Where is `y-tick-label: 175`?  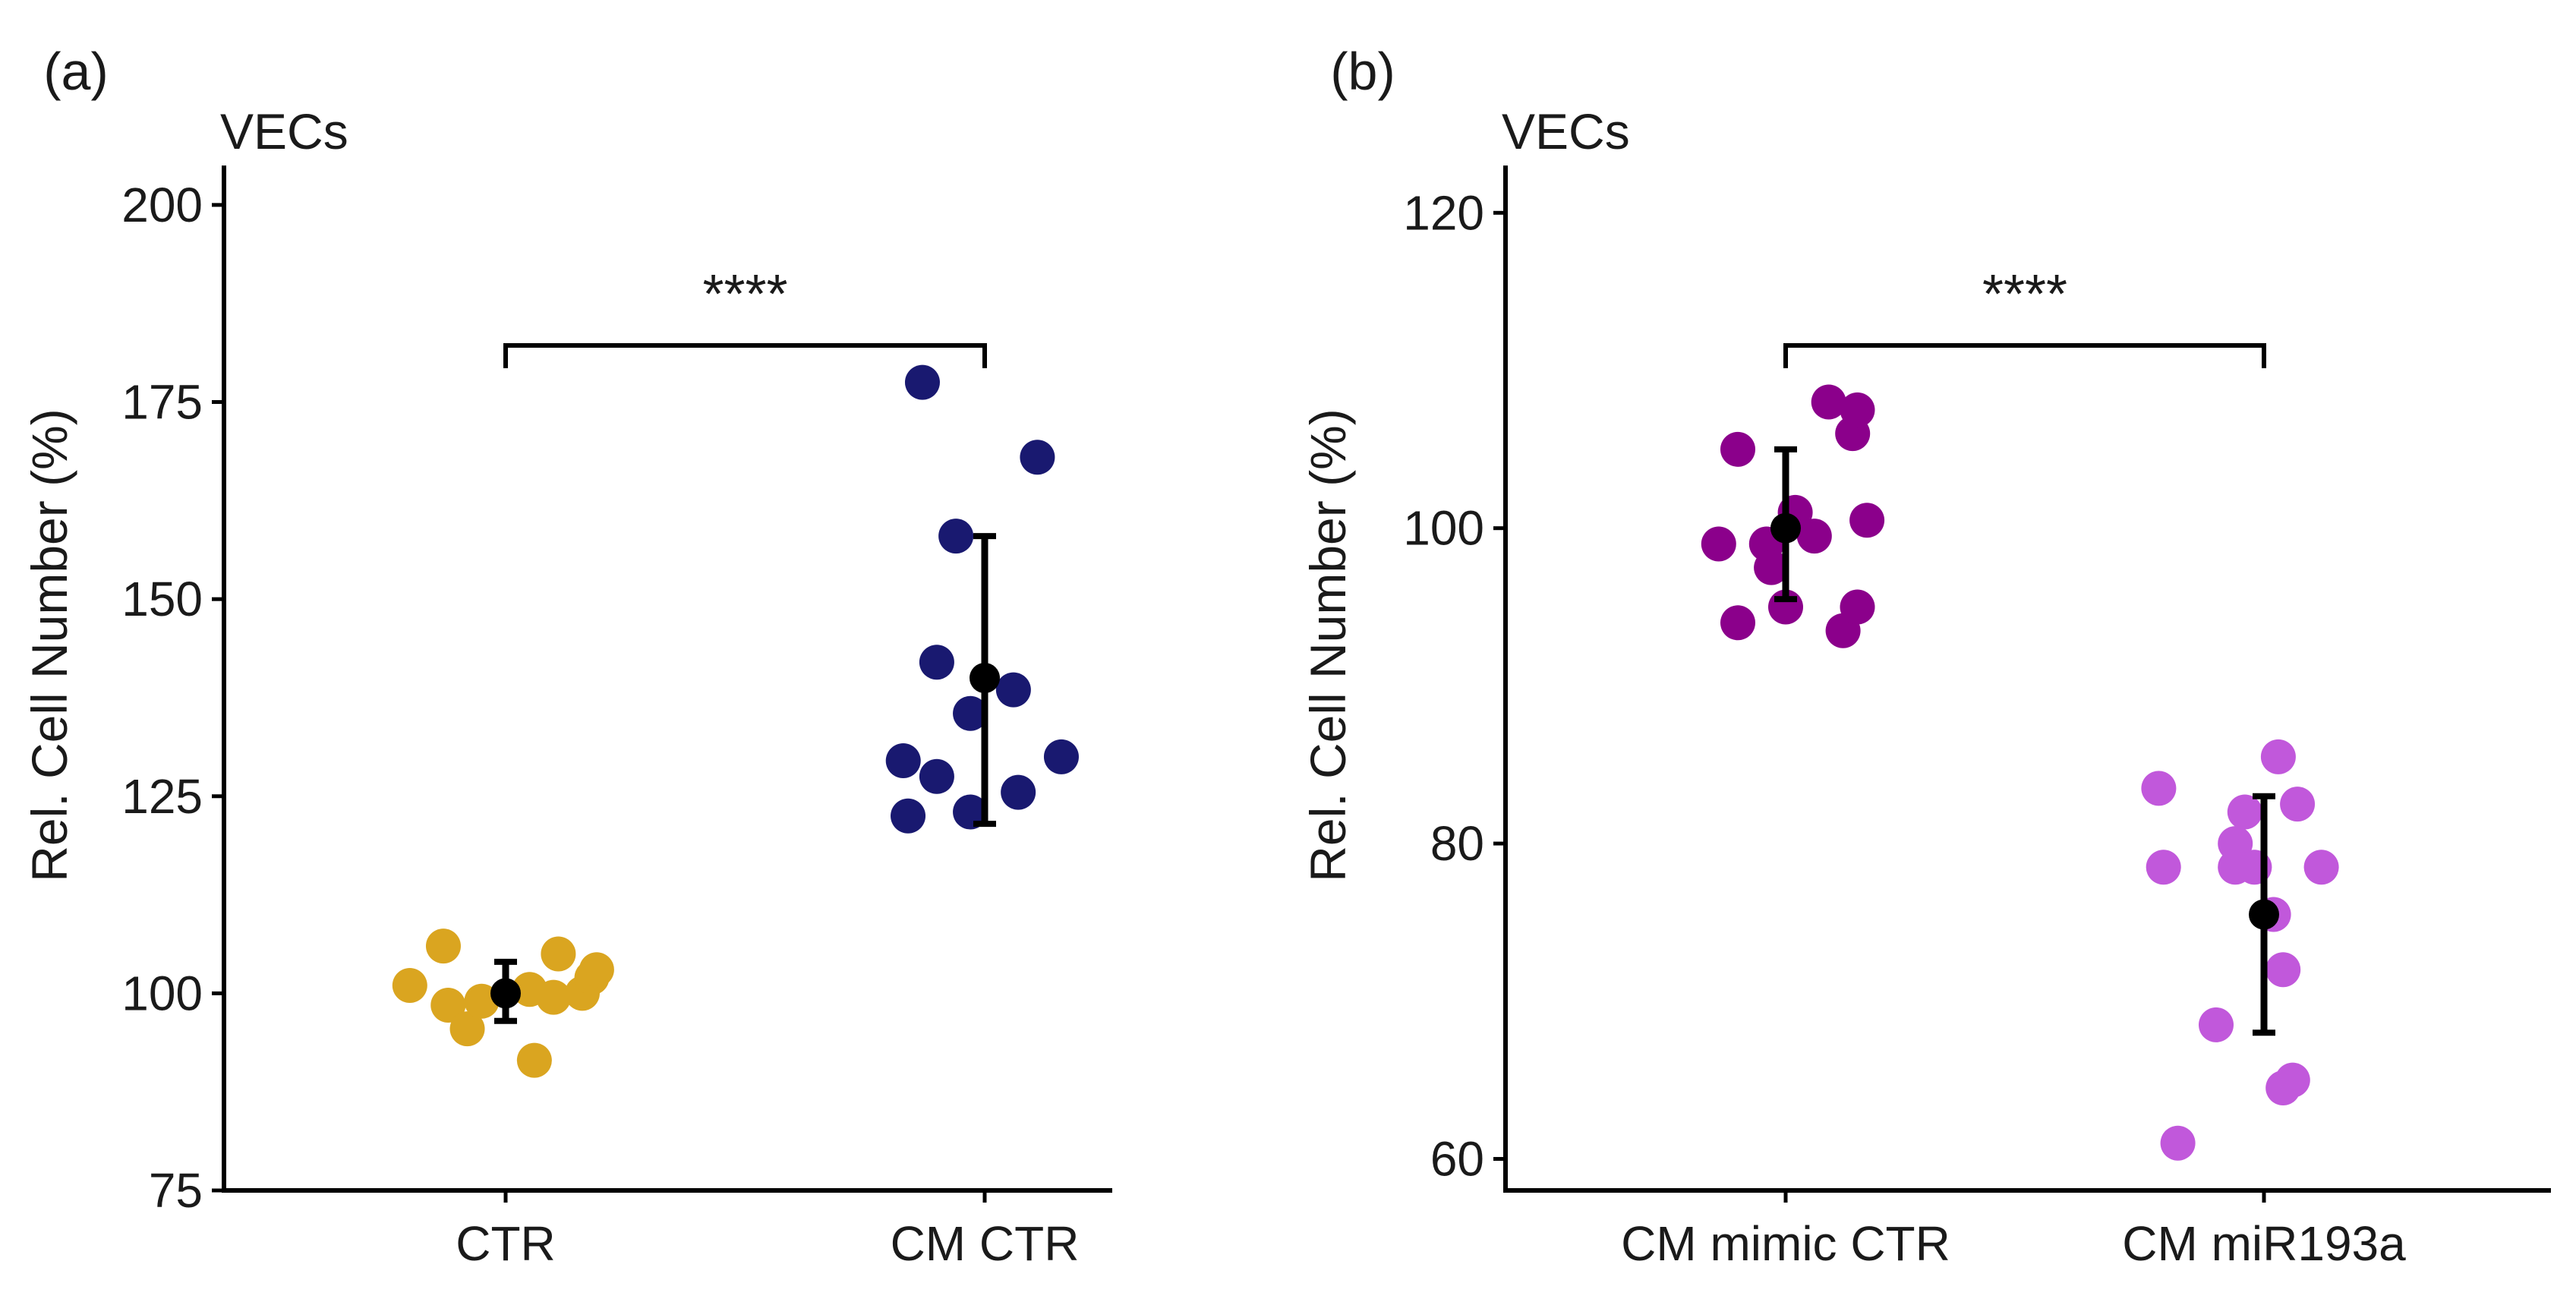 y-tick-label: 175 is located at coordinates (162, 402).